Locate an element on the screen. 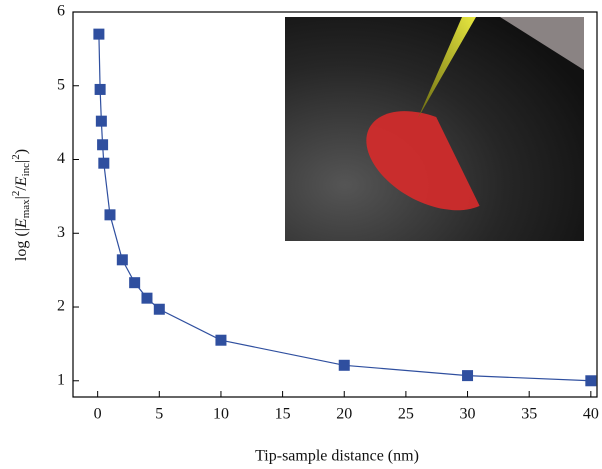  x-tick-label: 0 is located at coordinates (98, 414).